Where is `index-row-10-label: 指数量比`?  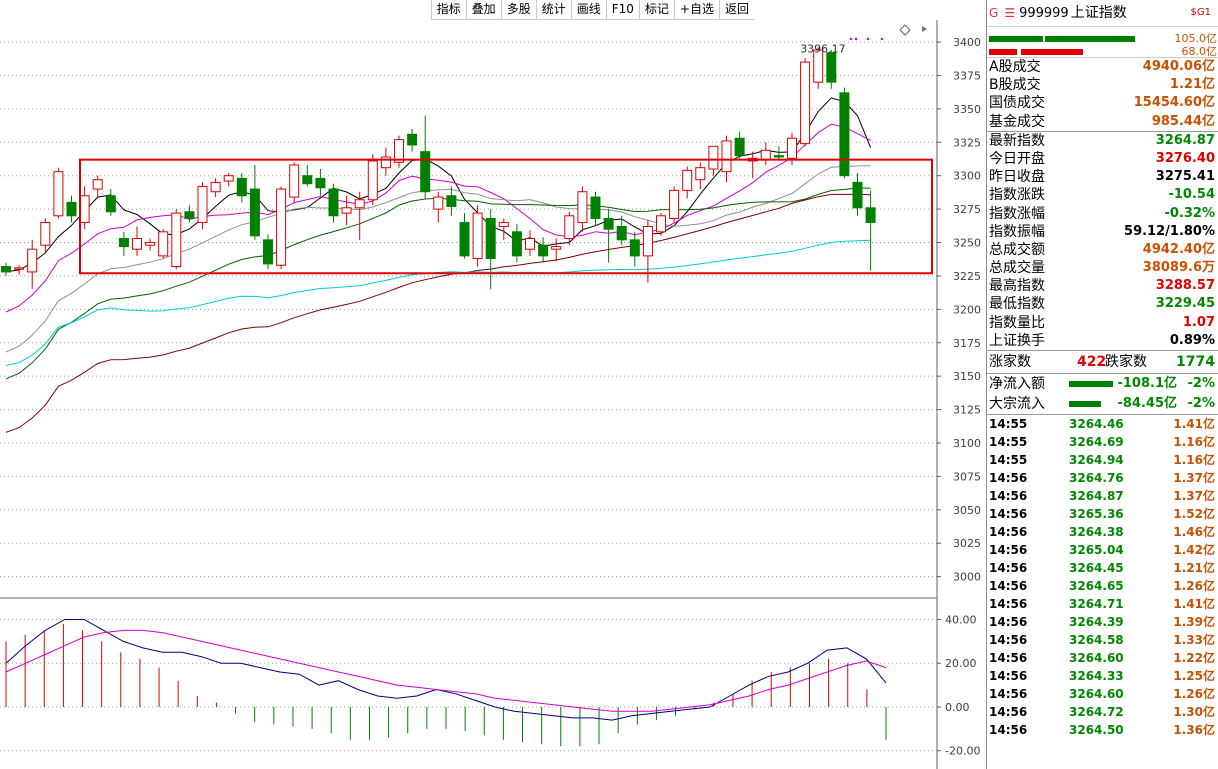 index-row-10-label: 指数量比 is located at coordinates (1017, 322).